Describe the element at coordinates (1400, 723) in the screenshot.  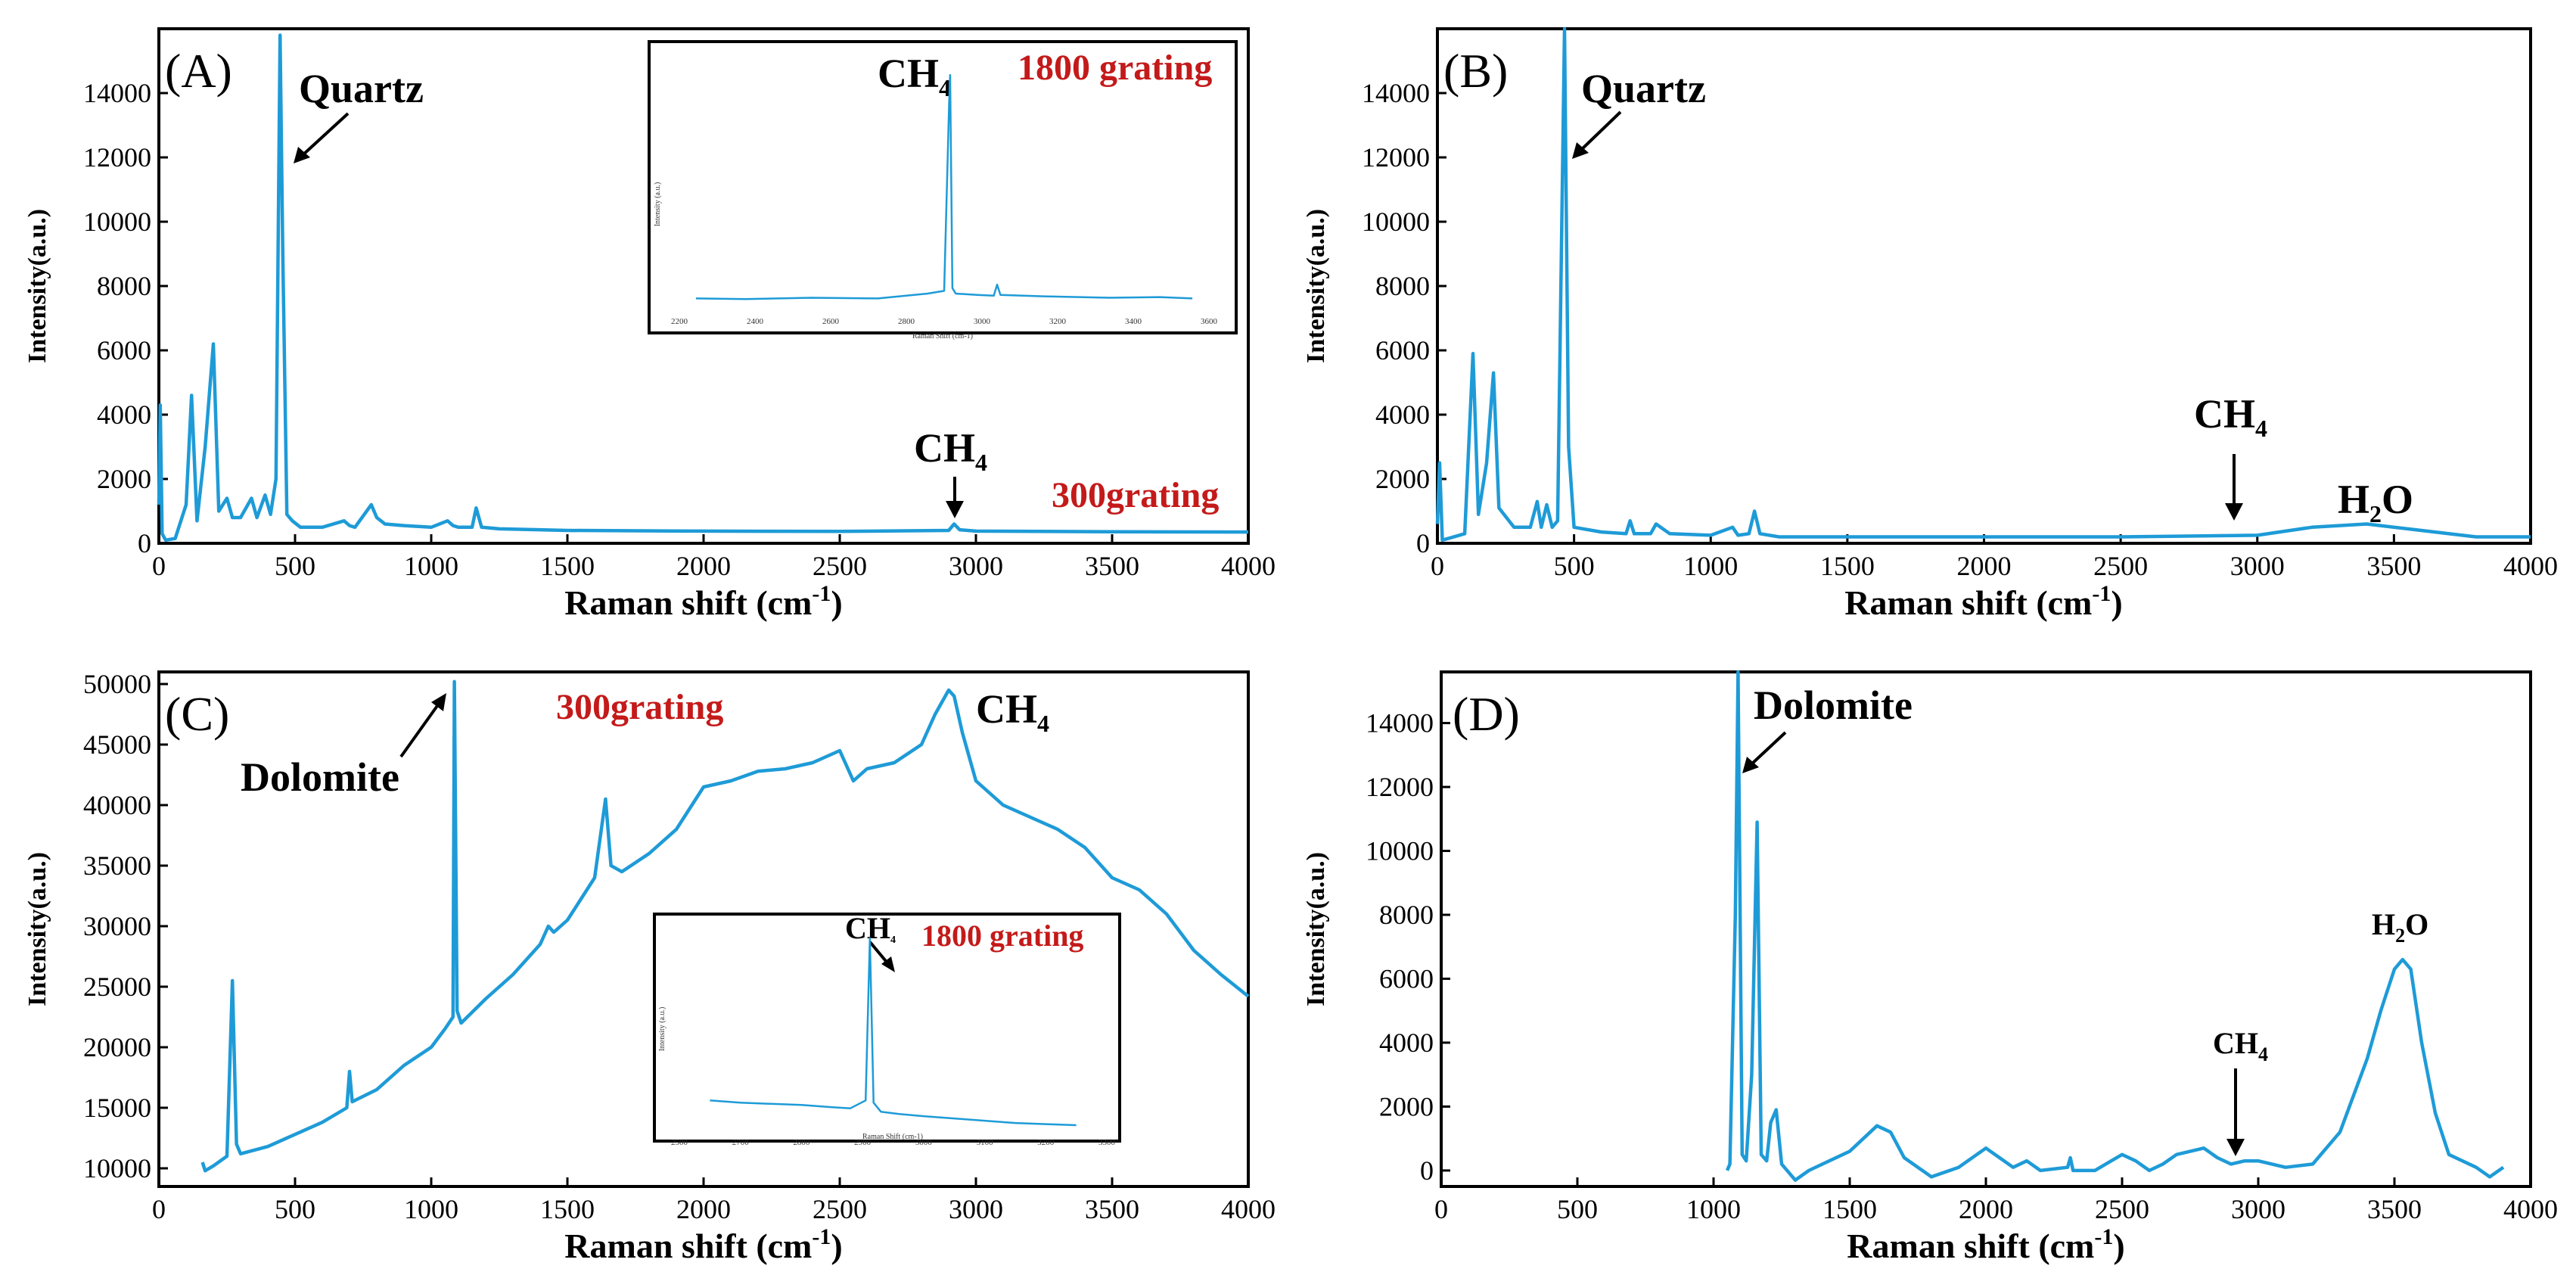
I see `y-tick-label: 14000` at that location.